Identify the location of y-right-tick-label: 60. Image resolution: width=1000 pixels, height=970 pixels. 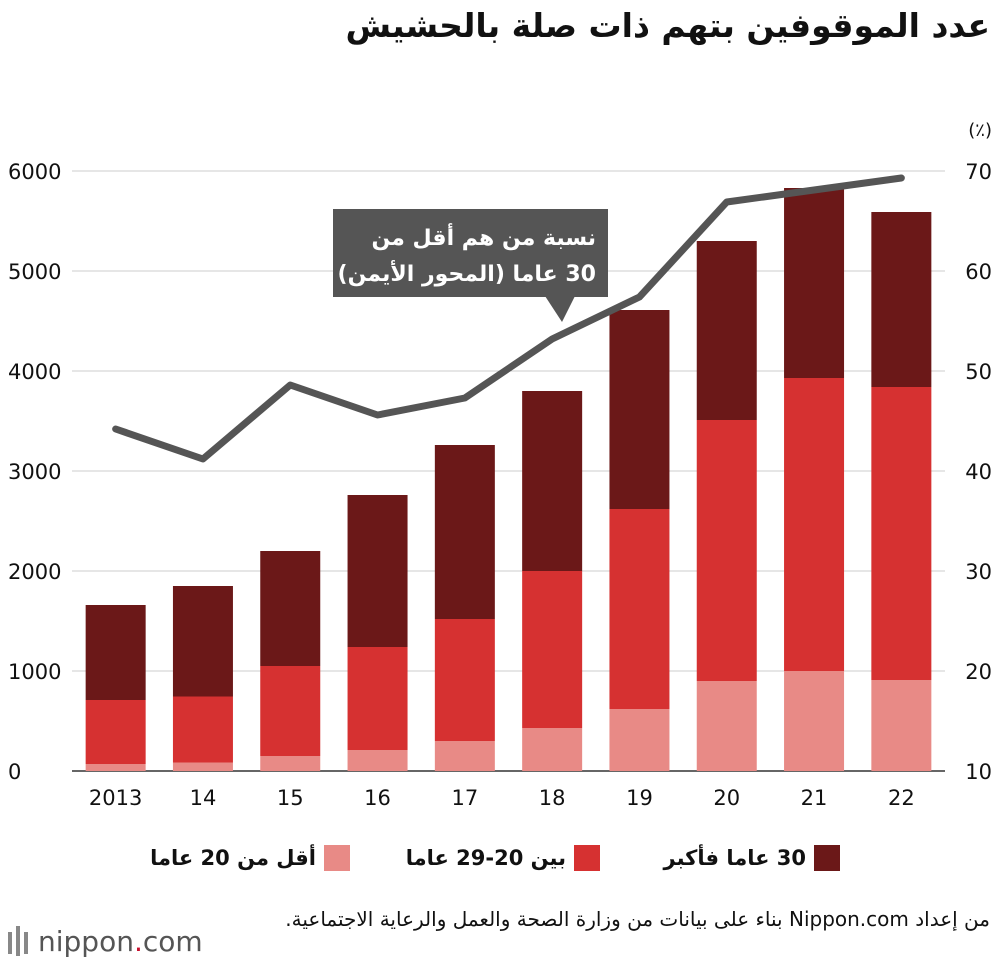
(978, 272).